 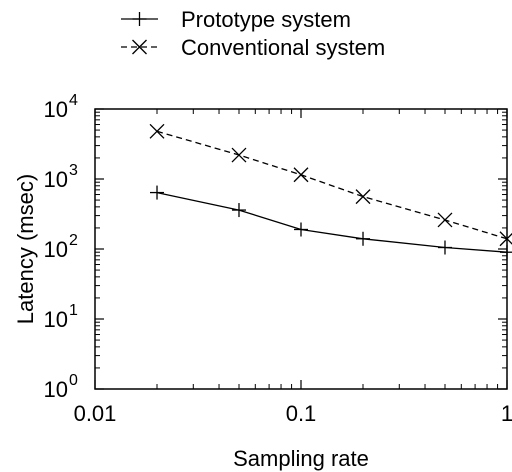 I want to click on y-tick-label-exponent: 2, so click(x=73, y=240).